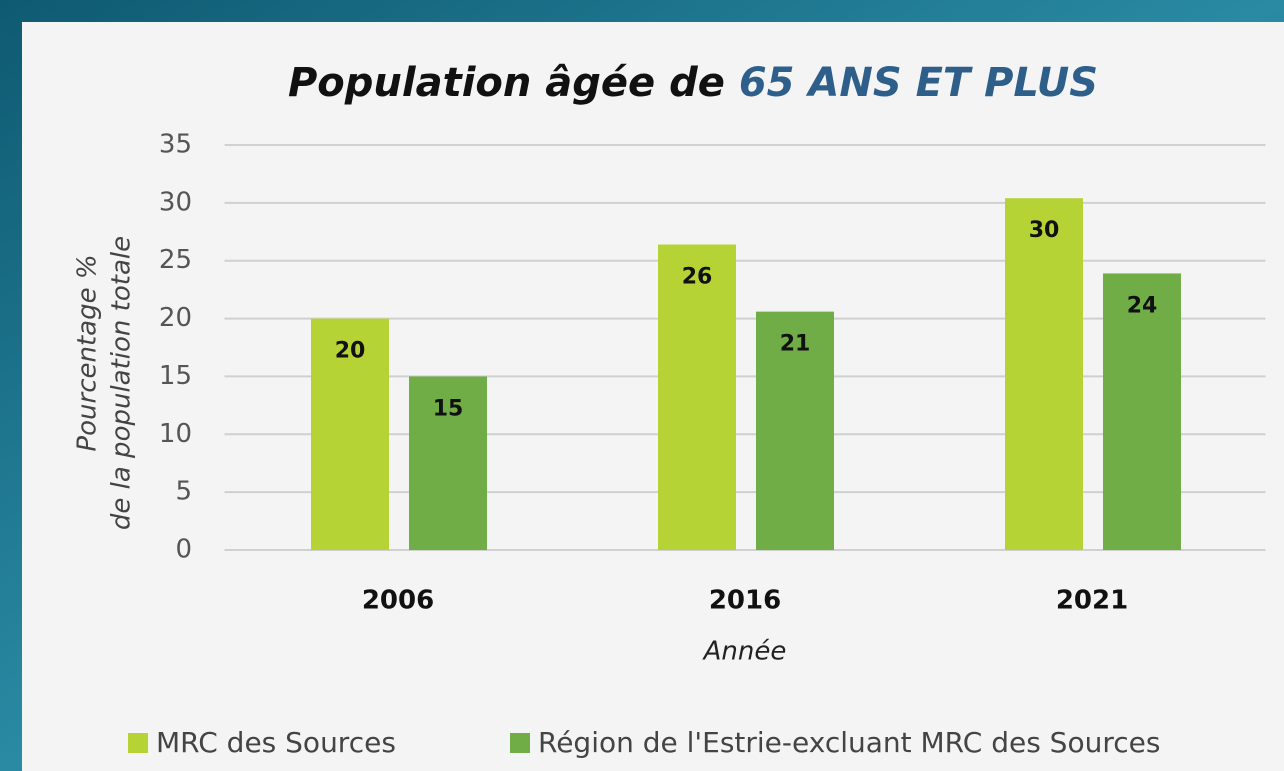 The image size is (1284, 771). Describe the element at coordinates (697, 277) in the screenshot. I see `data-label: 26` at that location.